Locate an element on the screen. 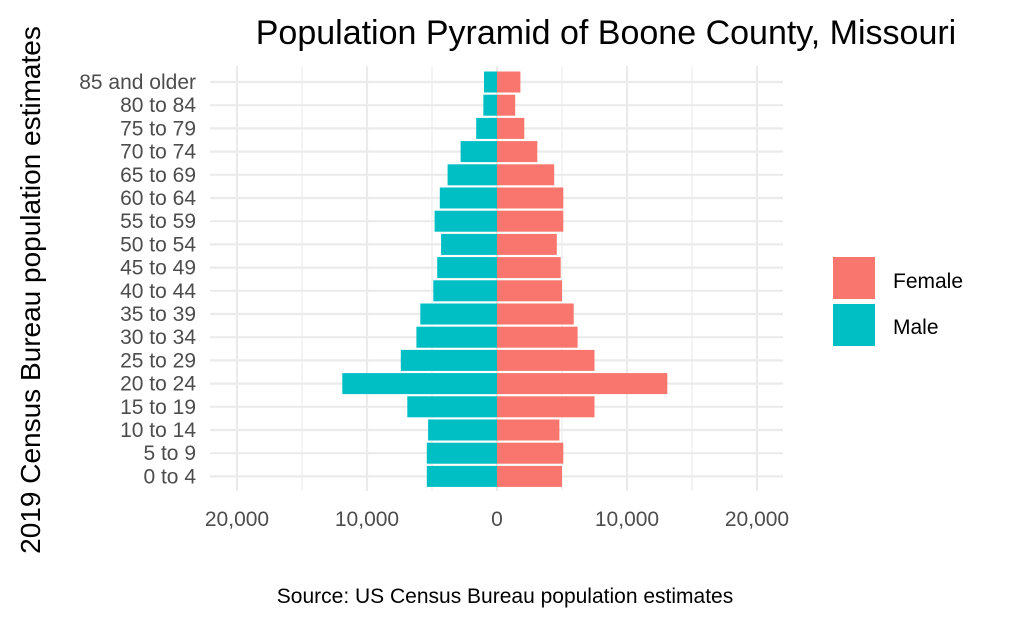 The height and width of the screenshot is (624, 1010). y-tick-label: 75 to 79 is located at coordinates (158, 128).